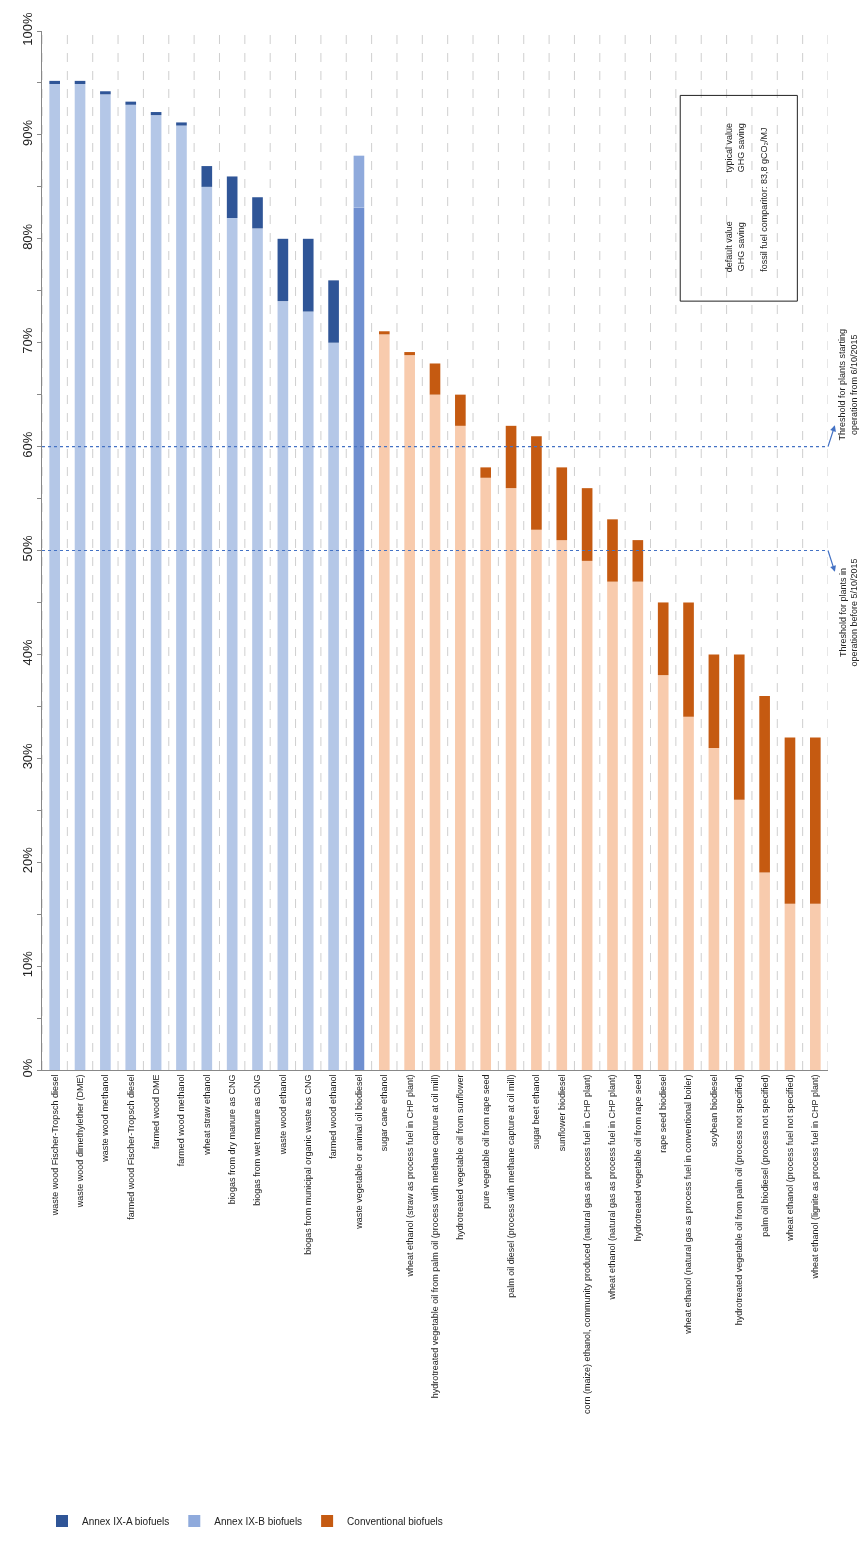 Image resolution: width=864 pixels, height=1553 pixels. What do you see at coordinates (561, 1113) in the screenshot?
I see `x-tick-label: sunflower biodiesel` at bounding box center [561, 1113].